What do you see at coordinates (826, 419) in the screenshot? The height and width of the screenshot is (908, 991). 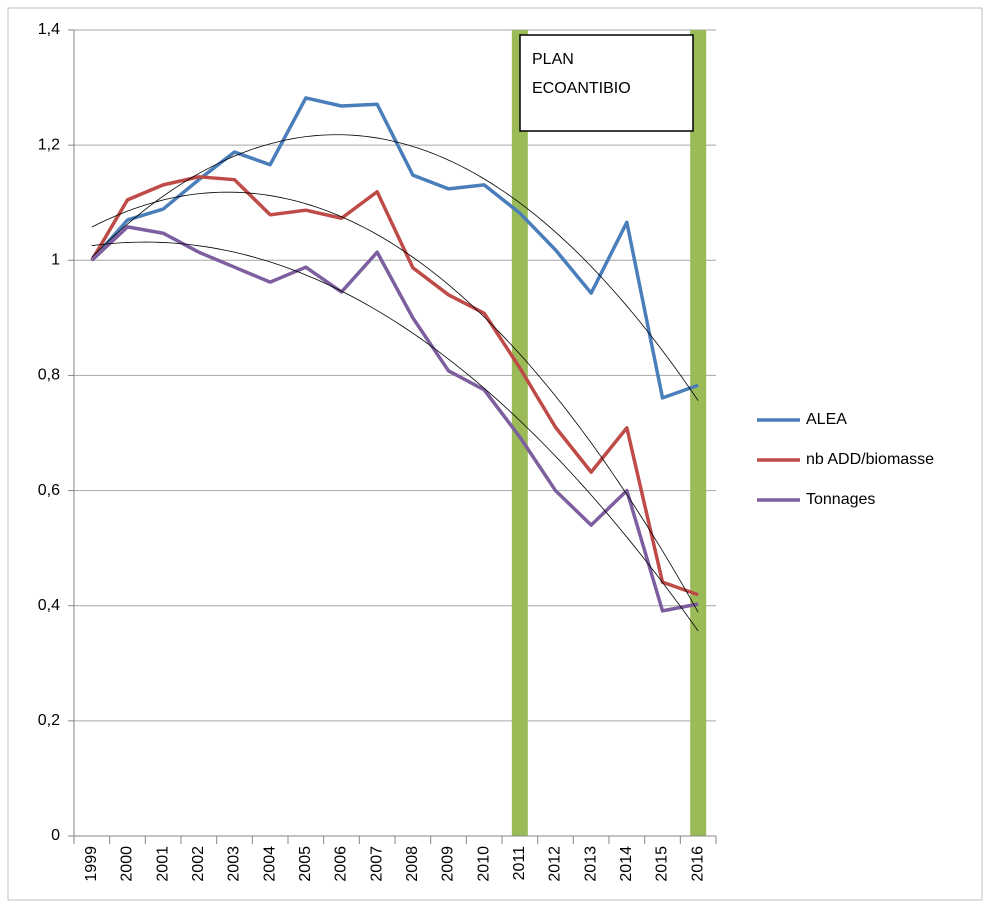 I see `legend-label: ALEA` at bounding box center [826, 419].